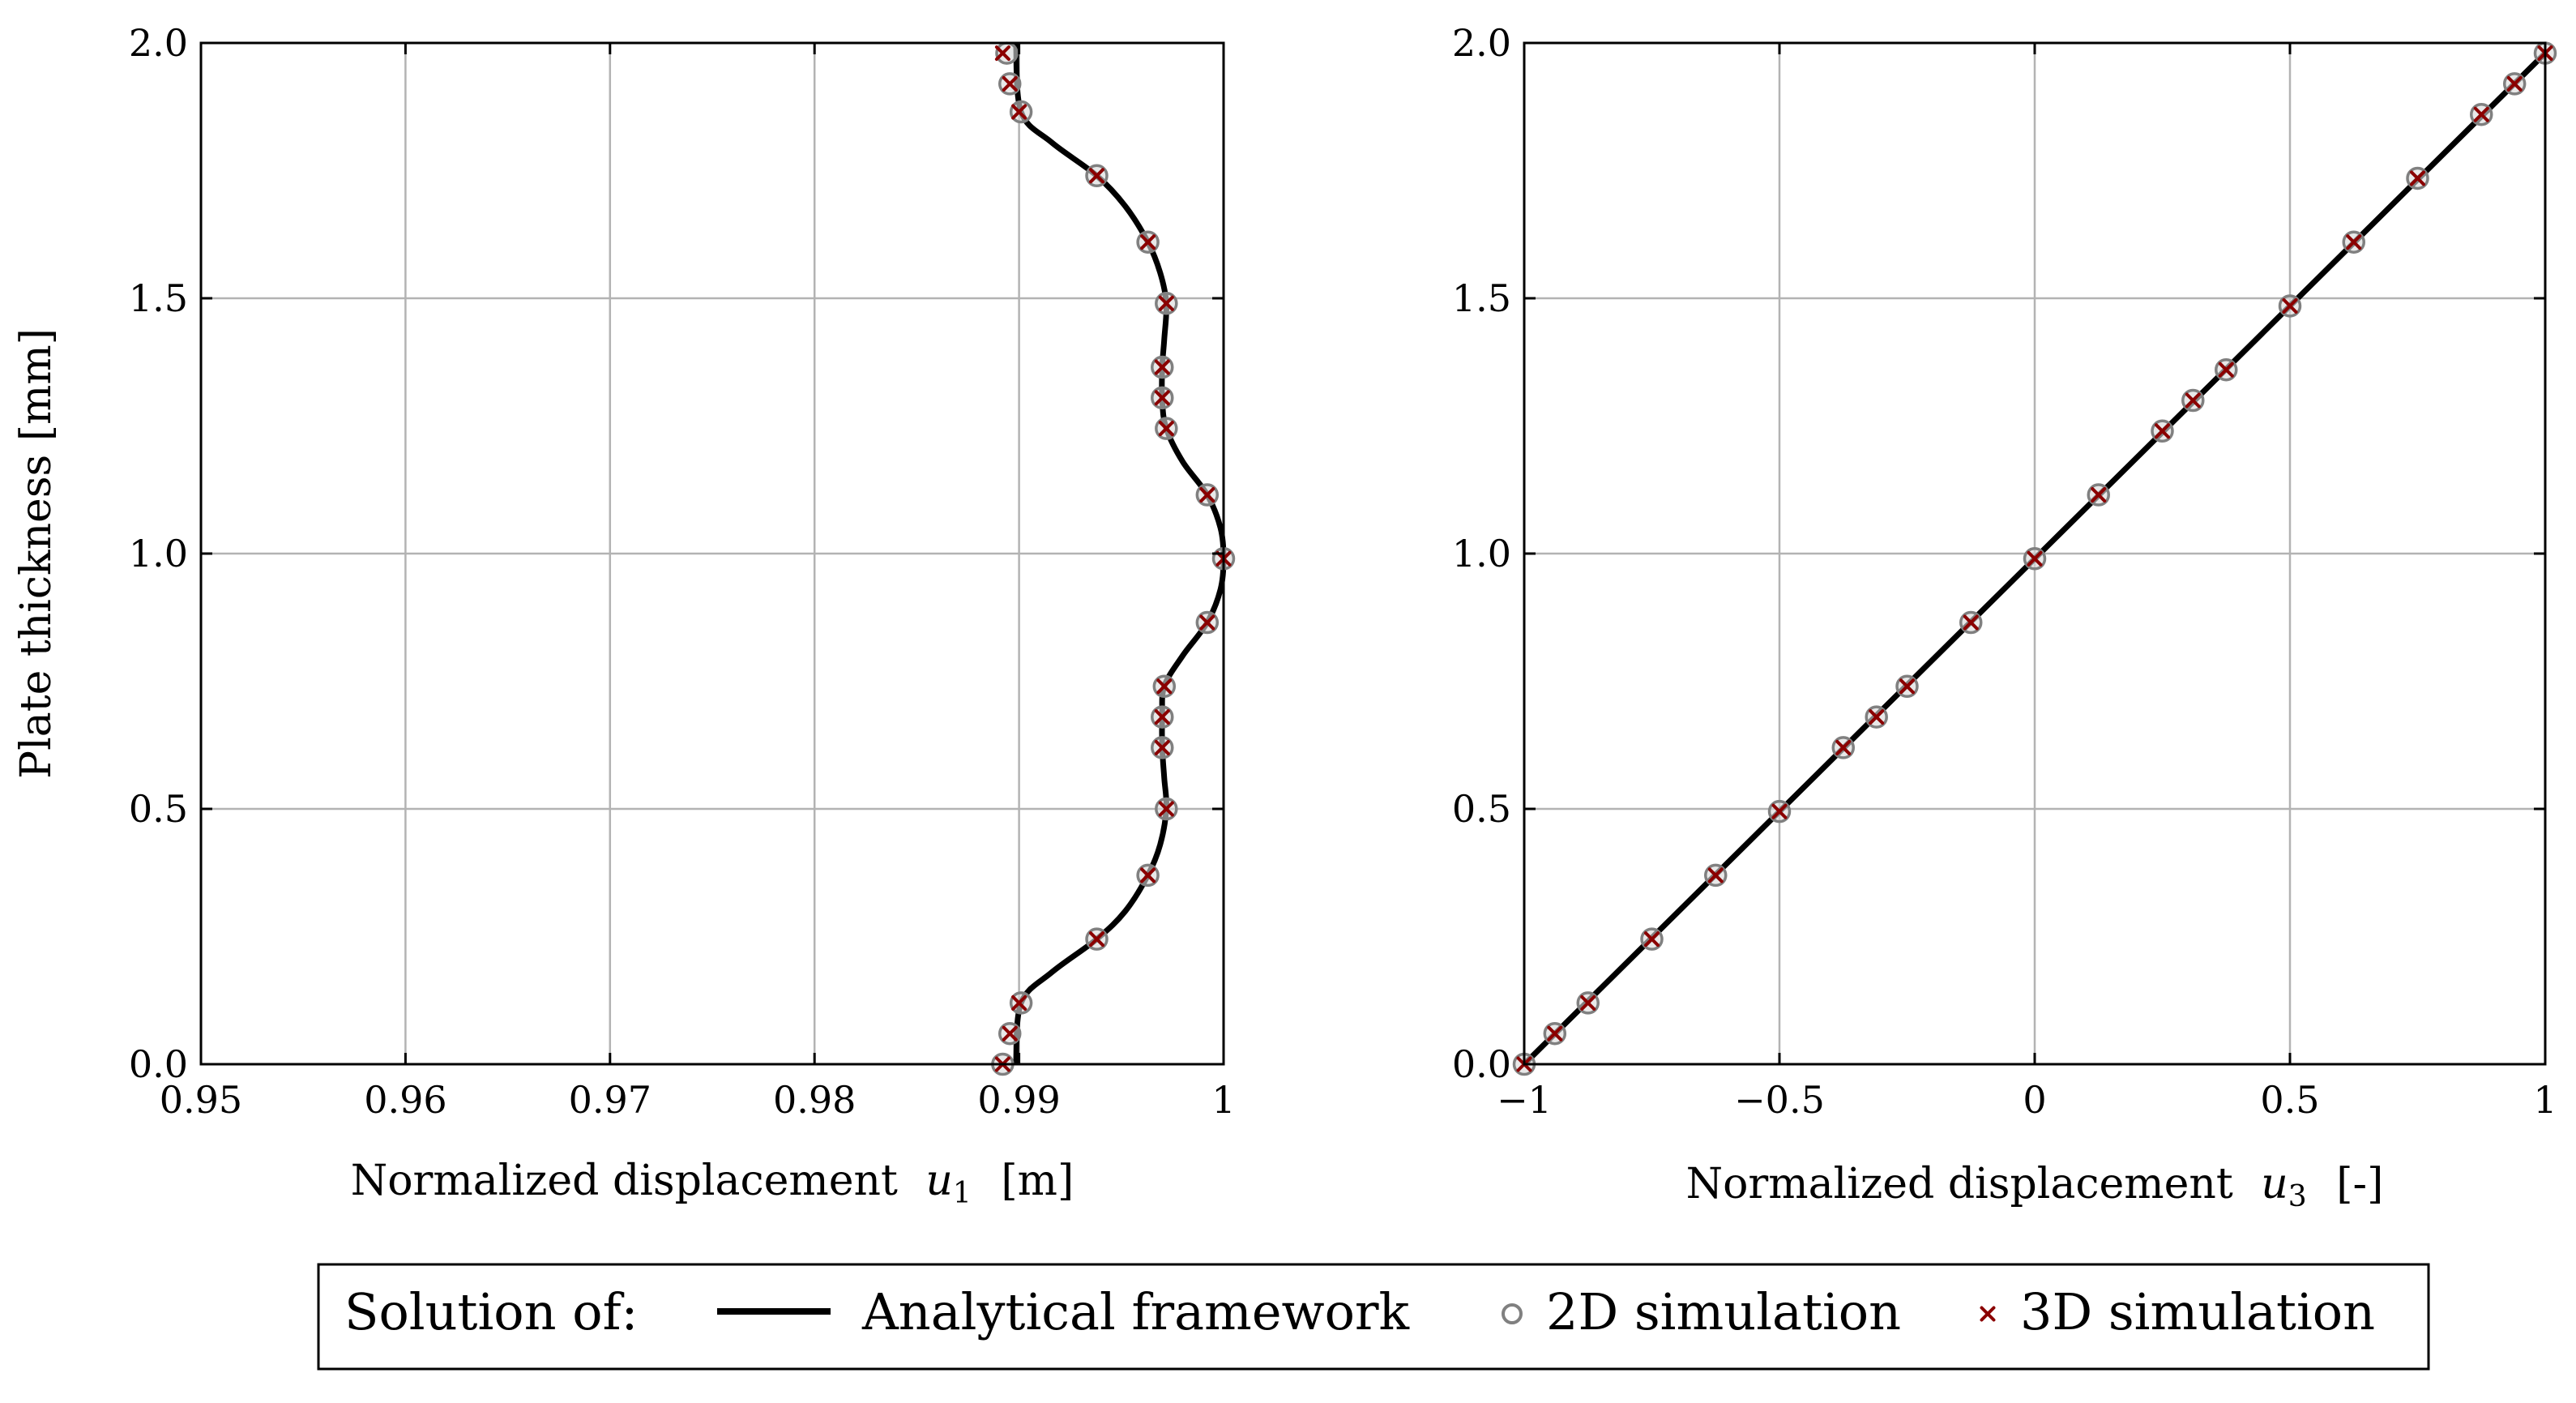  Describe the element at coordinates (2359, 1184) in the screenshot. I see `right-x-label-unit: [-]` at that location.